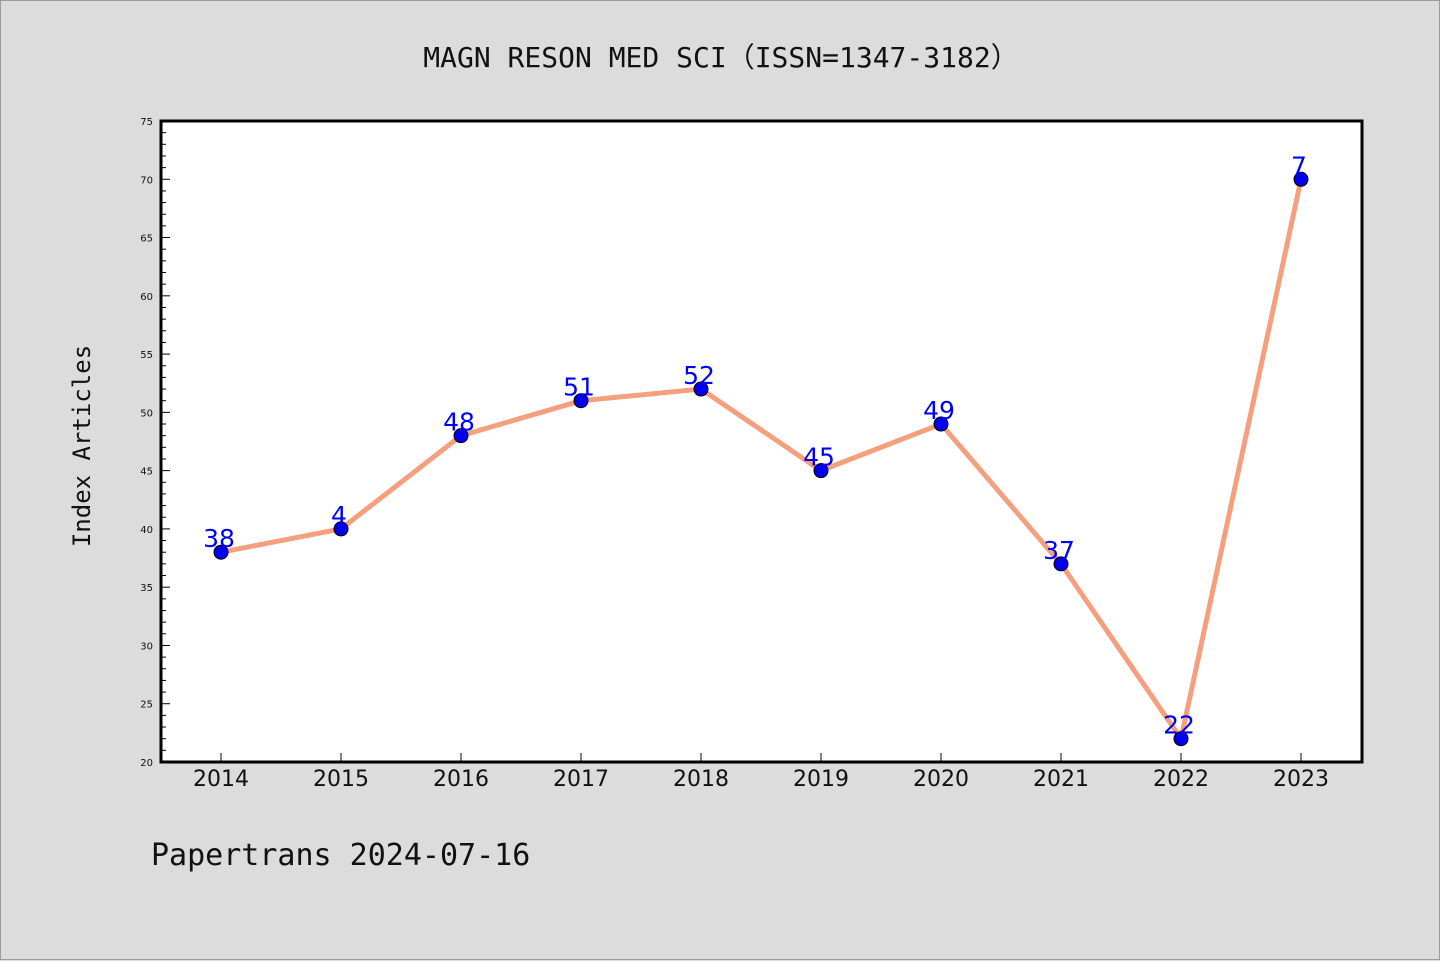 Image resolution: width=1440 pixels, height=961 pixels. What do you see at coordinates (459, 422) in the screenshot?
I see `data-label: 48` at bounding box center [459, 422].